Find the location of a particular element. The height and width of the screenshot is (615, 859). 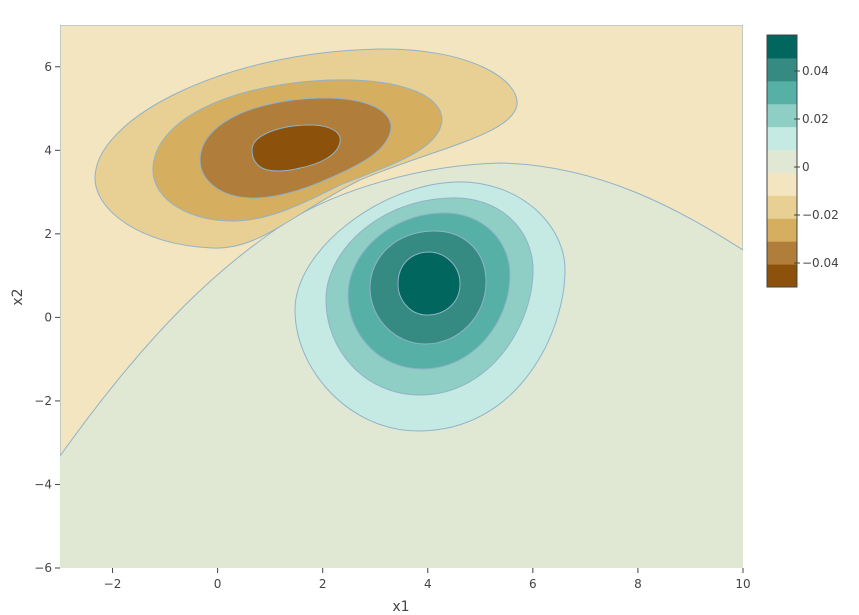

x-tick-label: 4 is located at coordinates (428, 584).